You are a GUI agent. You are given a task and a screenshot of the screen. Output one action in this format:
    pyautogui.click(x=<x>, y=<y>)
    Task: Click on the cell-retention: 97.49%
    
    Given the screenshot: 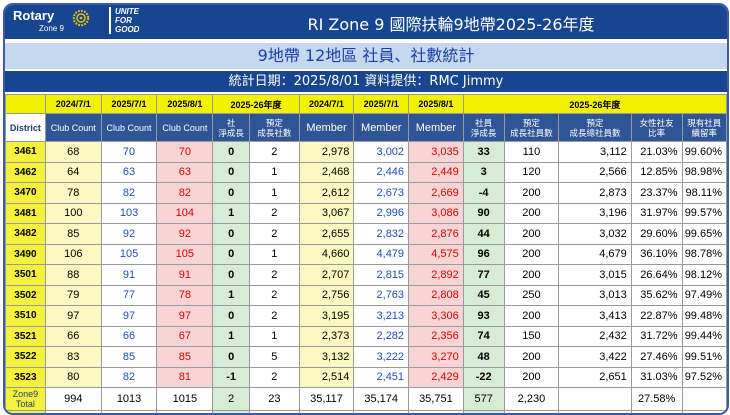 What is the action you would take?
    pyautogui.click(x=704, y=295)
    